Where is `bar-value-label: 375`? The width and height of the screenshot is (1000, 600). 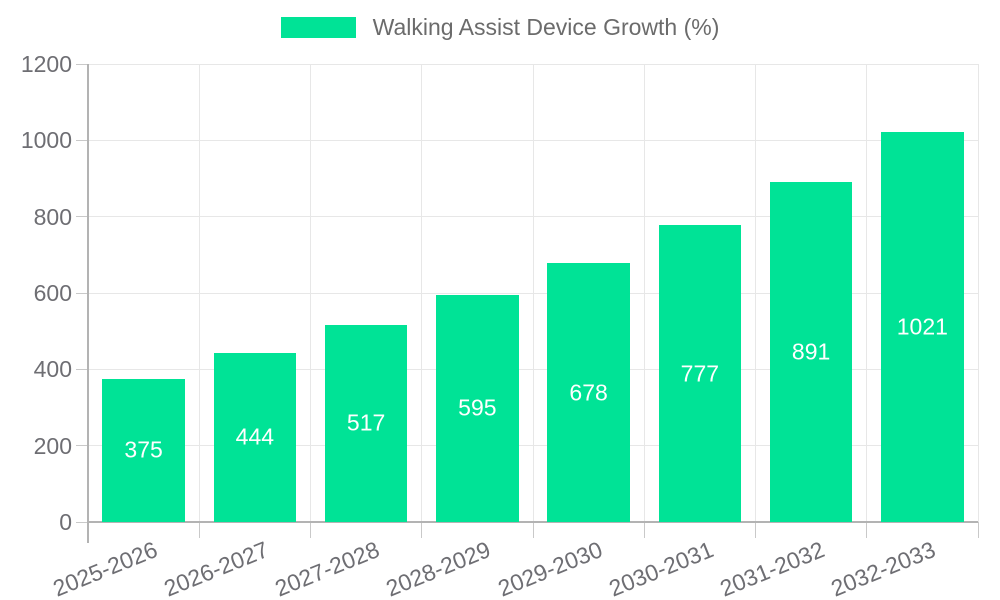 bar-value-label: 375 is located at coordinates (143, 449).